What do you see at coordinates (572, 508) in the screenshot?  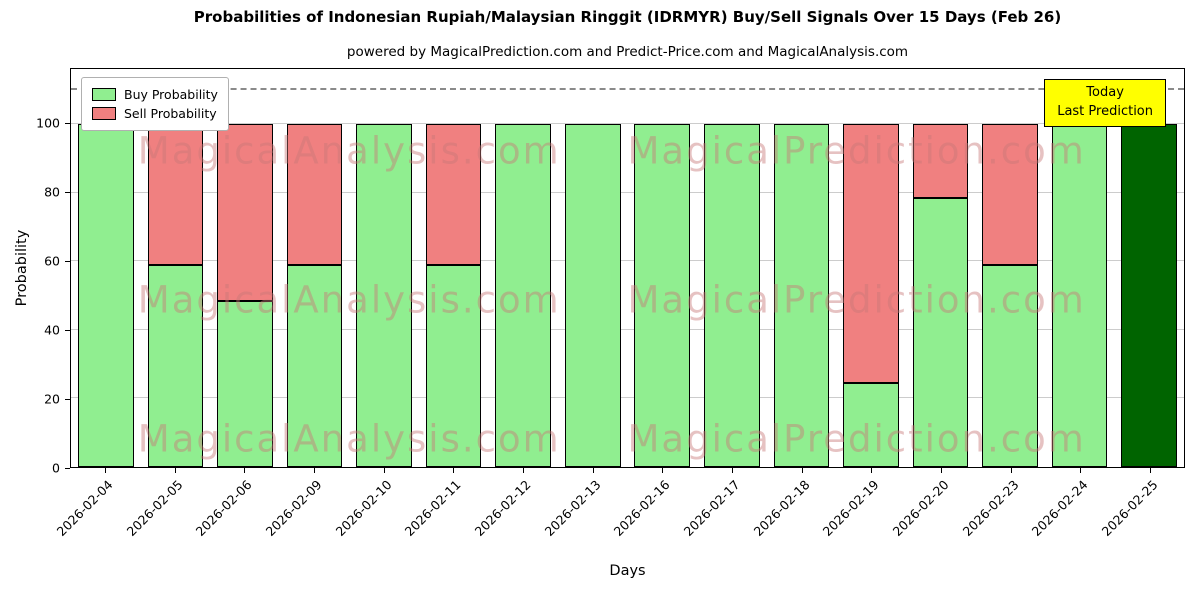 I see `x-tick-label-2026-02-13: 2026-02-13` at bounding box center [572, 508].